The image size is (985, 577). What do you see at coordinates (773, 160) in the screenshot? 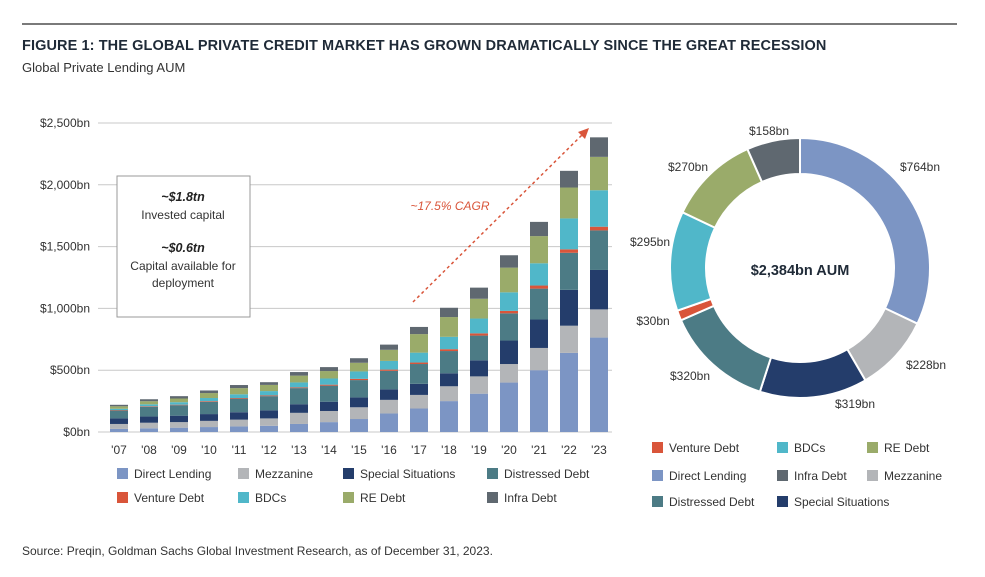
I see `donut-slice-infra-debt` at bounding box center [773, 160].